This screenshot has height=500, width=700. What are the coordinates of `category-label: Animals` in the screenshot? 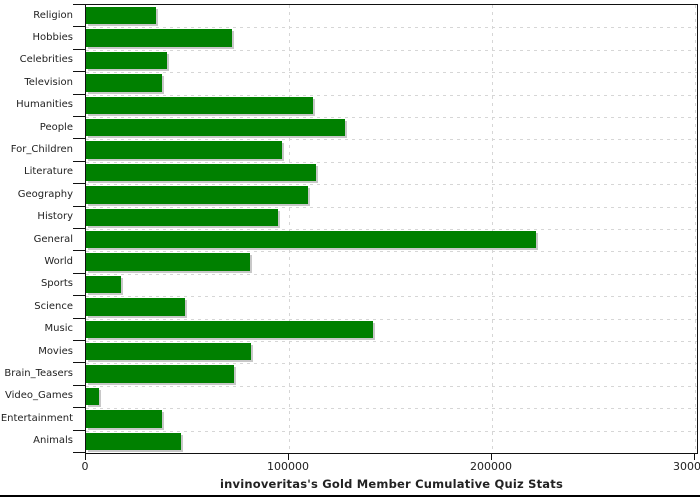 It's located at (53, 441).